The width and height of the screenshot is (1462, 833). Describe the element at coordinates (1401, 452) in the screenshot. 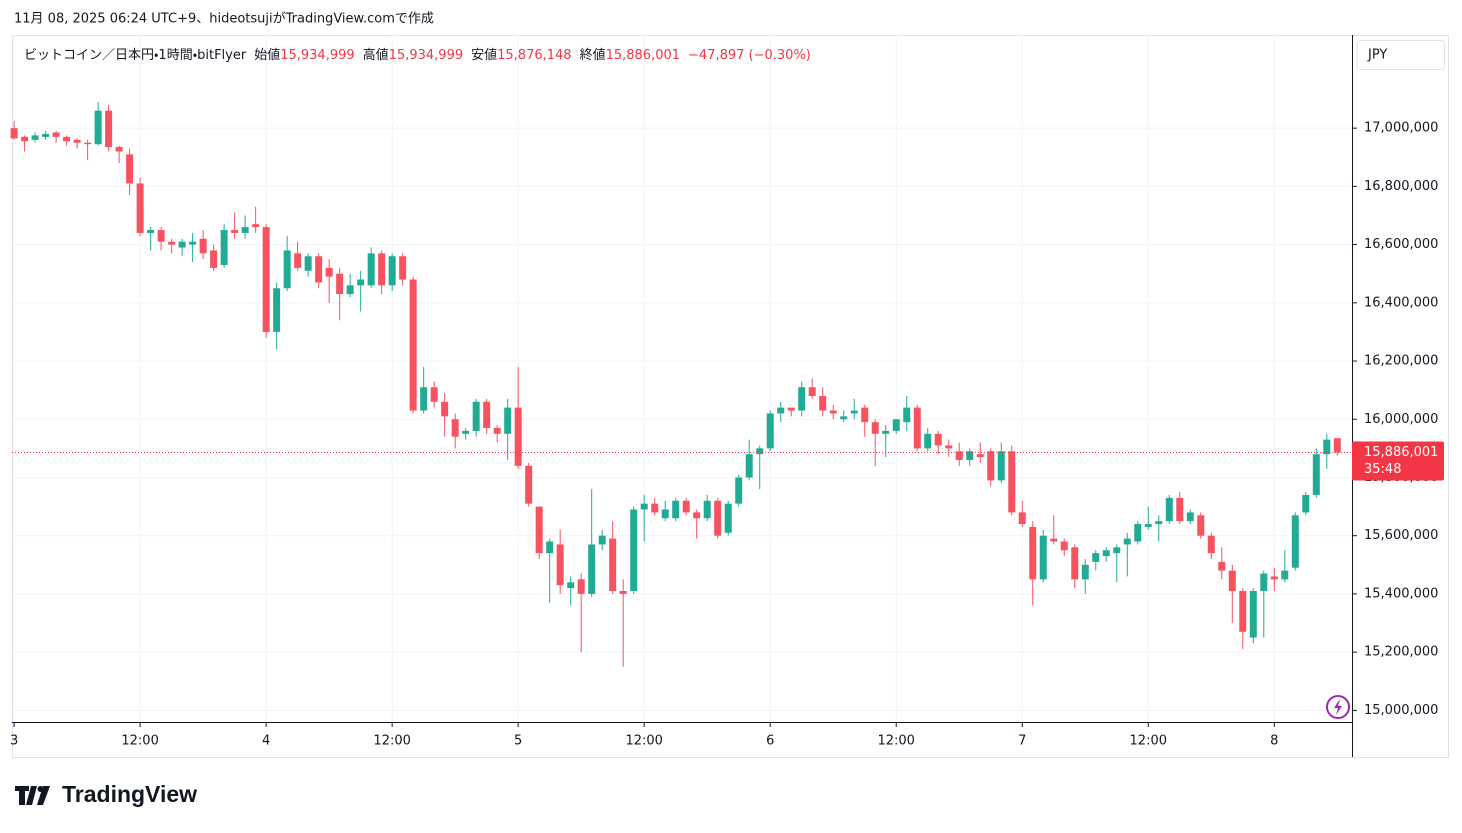

I see `last-price-label: 15,886,001` at that location.